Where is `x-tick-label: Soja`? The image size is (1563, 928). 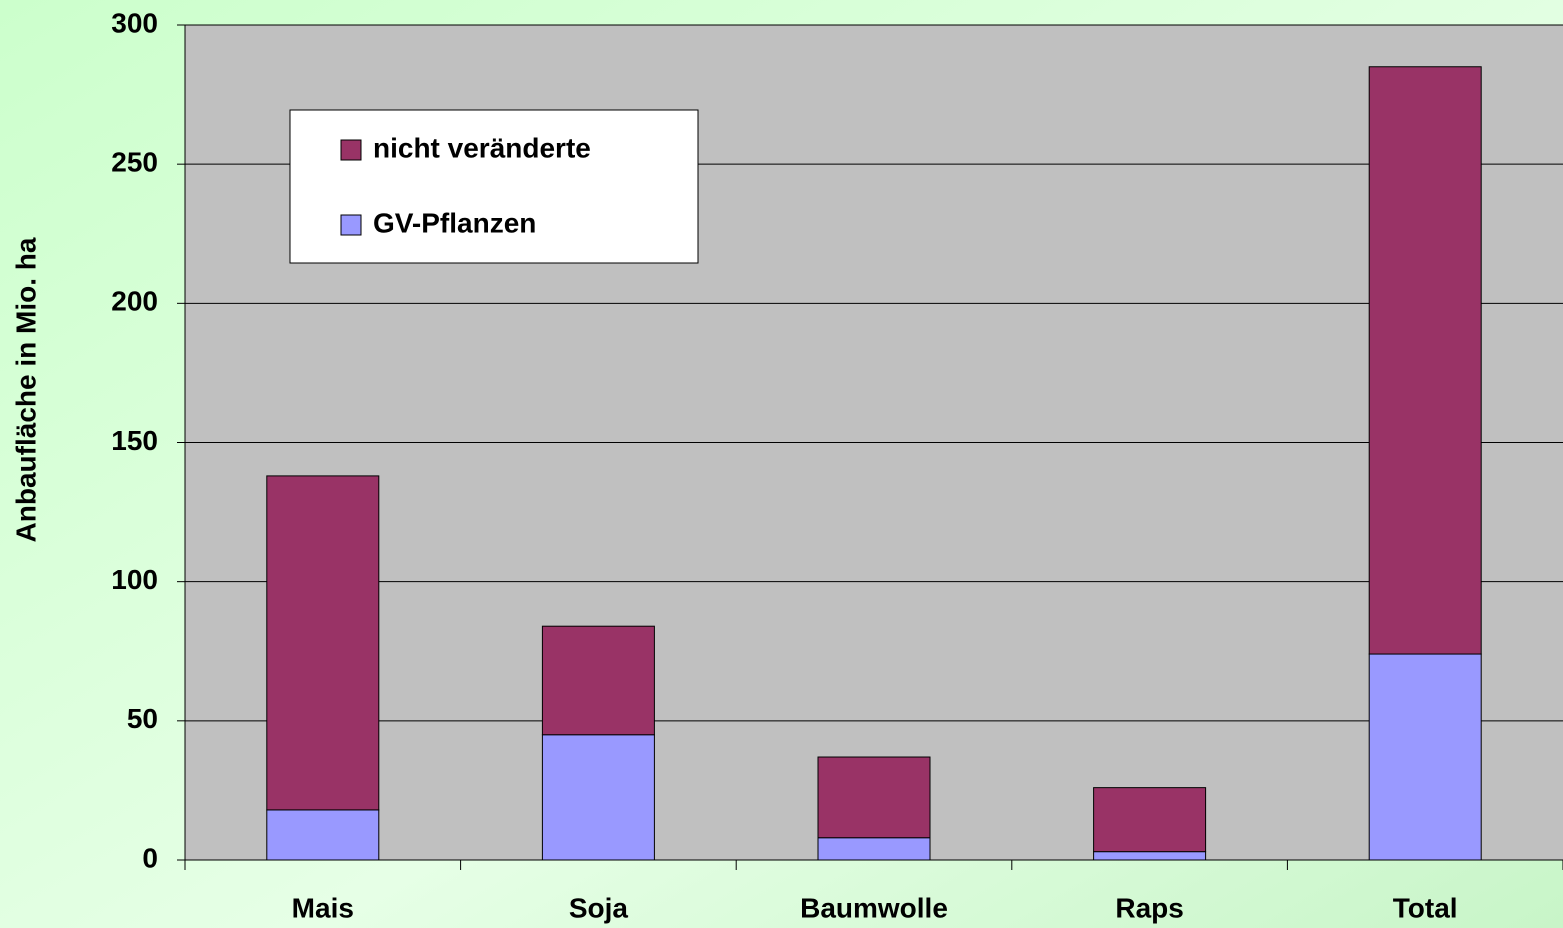 x-tick-label: Soja is located at coordinates (599, 907).